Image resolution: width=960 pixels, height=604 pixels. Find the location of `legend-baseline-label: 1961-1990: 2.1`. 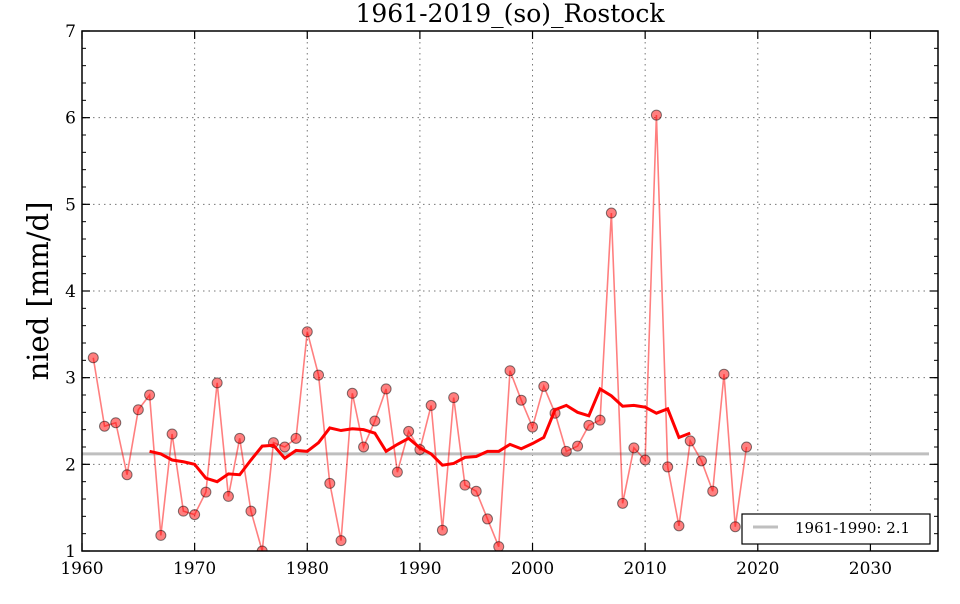

legend-baseline-label: 1961-1990: 2.1 is located at coordinates (852, 528).